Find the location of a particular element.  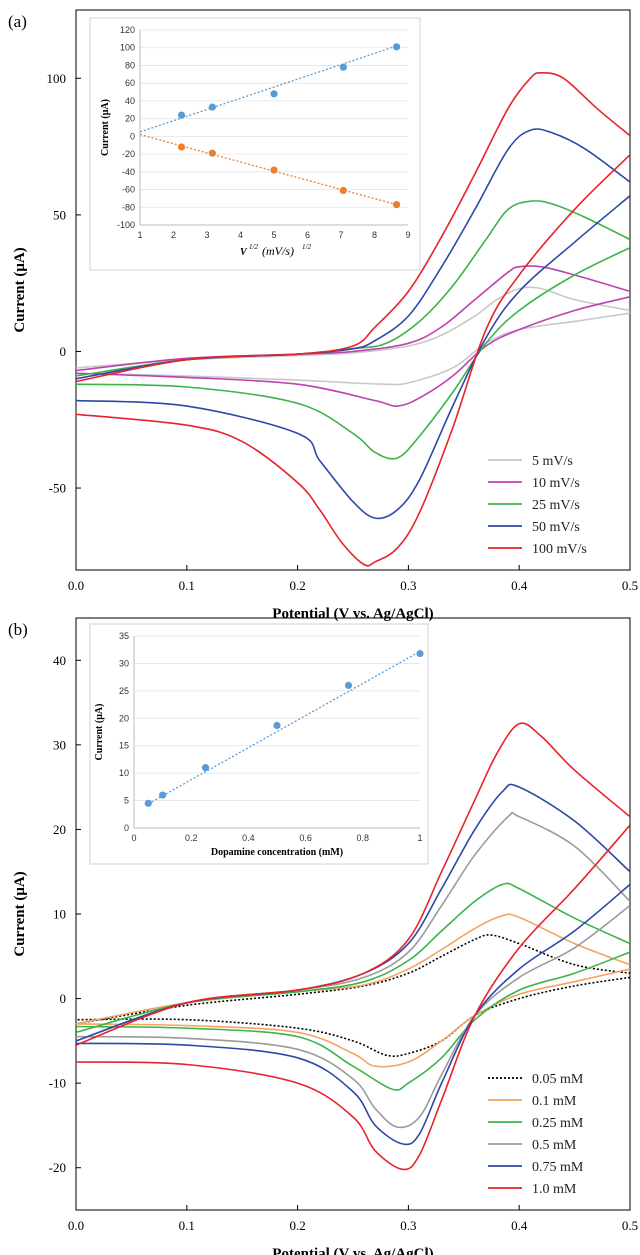

inset-y-tick-label: -100 is located at coordinates (126, 225).